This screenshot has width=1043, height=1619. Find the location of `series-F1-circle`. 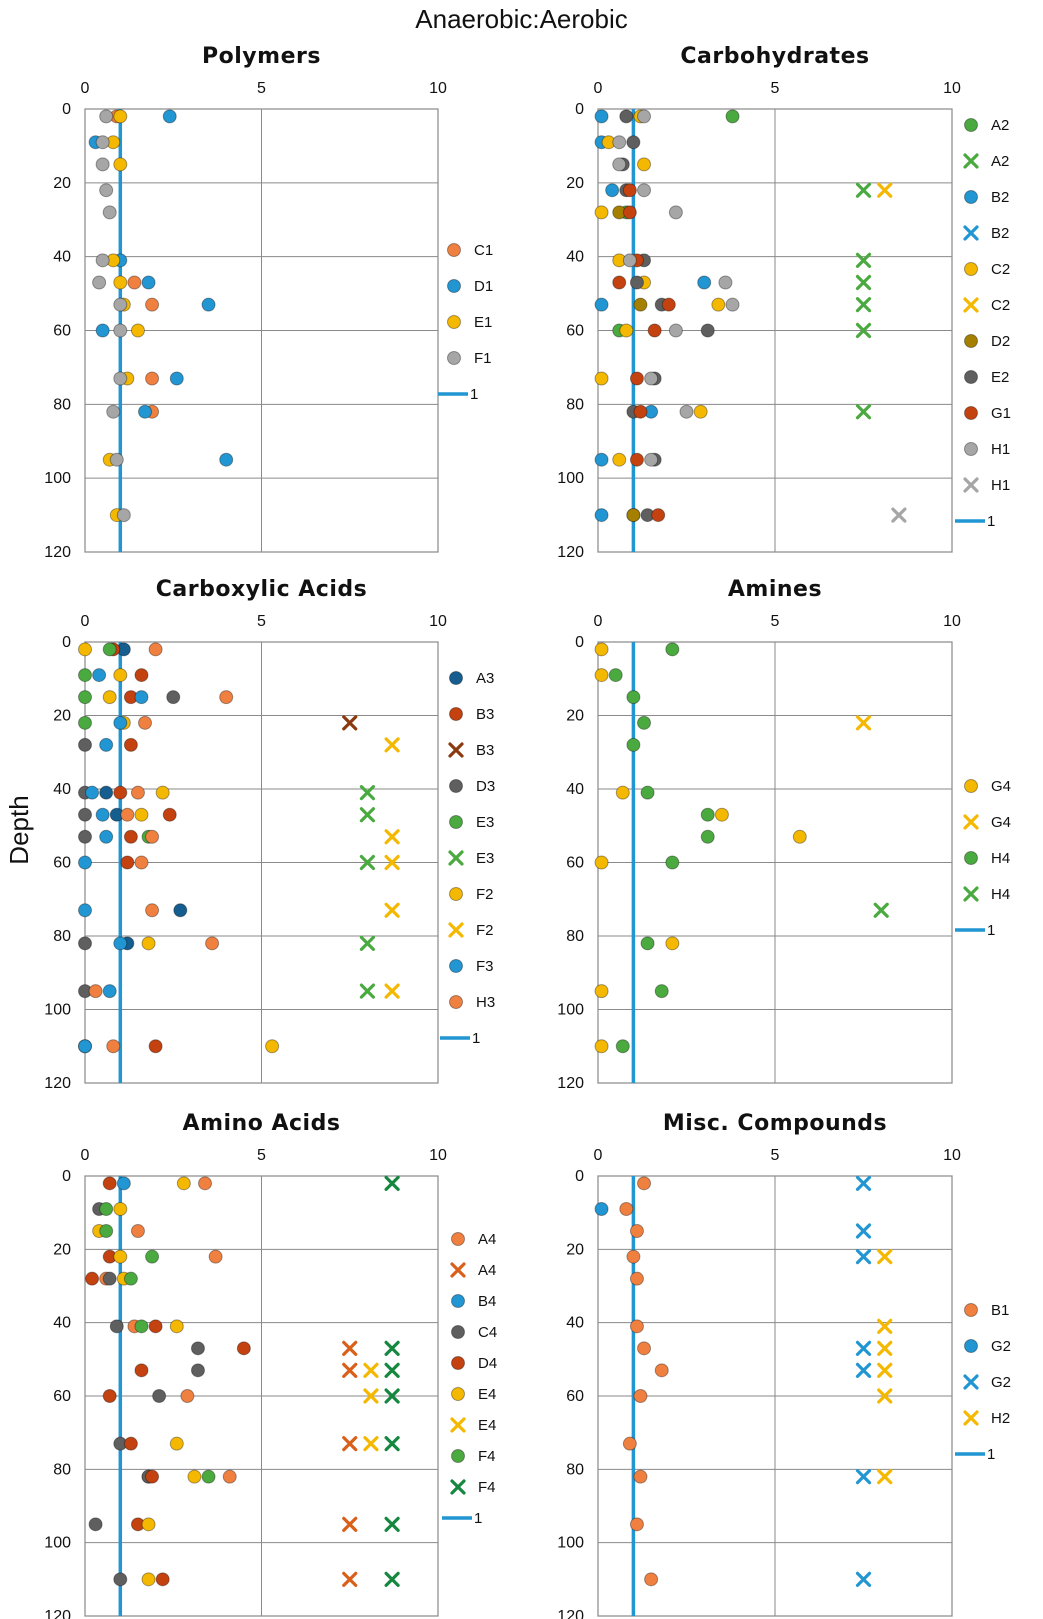

series-F1-circle is located at coordinates (111, 316).